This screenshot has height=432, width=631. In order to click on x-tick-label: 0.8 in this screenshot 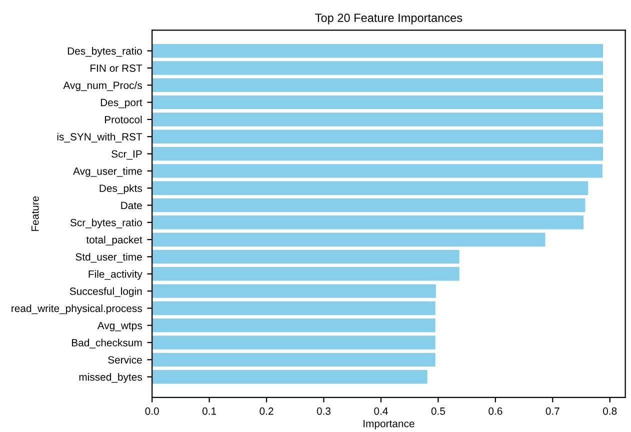, I will do `click(610, 411)`.